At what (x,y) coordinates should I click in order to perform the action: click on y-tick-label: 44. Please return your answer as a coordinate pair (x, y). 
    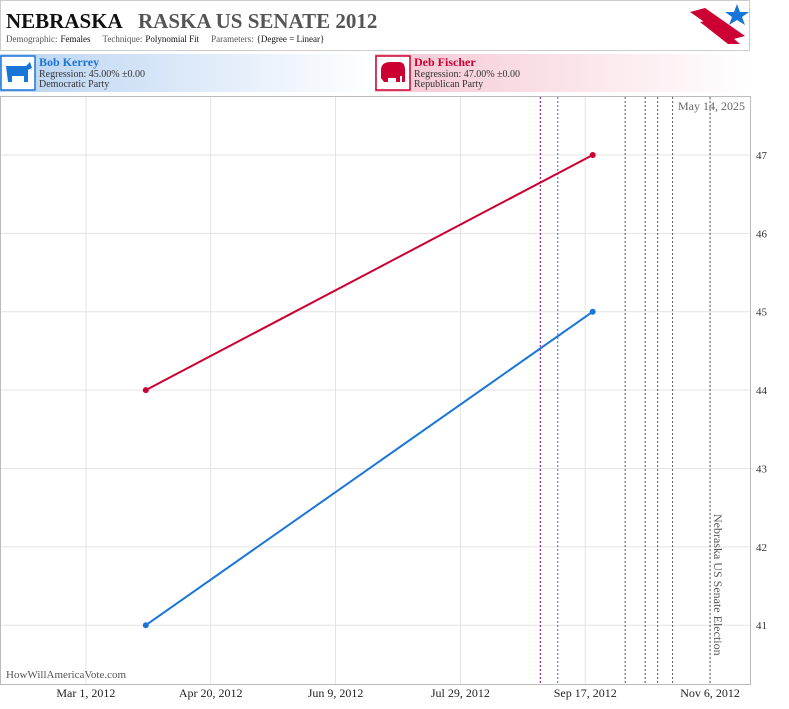
    Looking at the image, I should click on (762, 391).